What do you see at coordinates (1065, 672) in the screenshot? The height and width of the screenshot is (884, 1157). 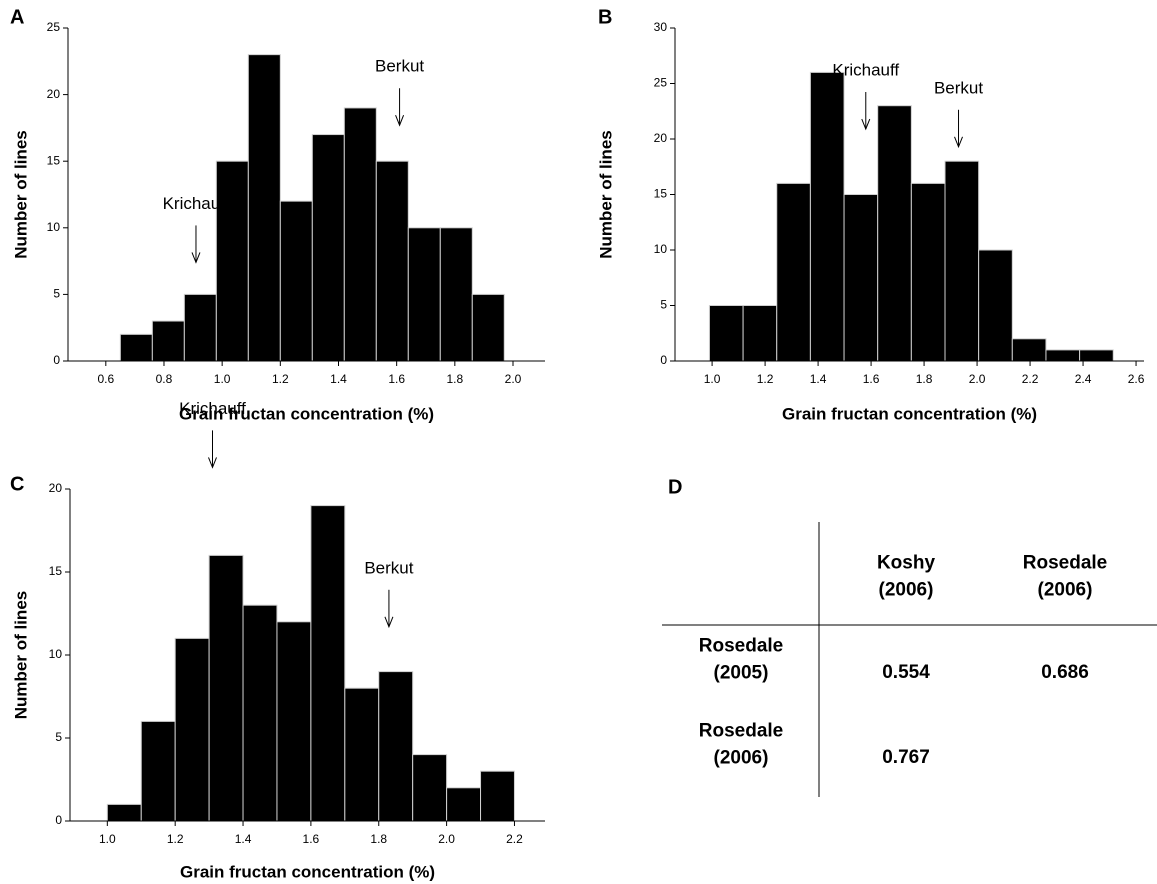 I see `table-cell: 0.686` at bounding box center [1065, 672].